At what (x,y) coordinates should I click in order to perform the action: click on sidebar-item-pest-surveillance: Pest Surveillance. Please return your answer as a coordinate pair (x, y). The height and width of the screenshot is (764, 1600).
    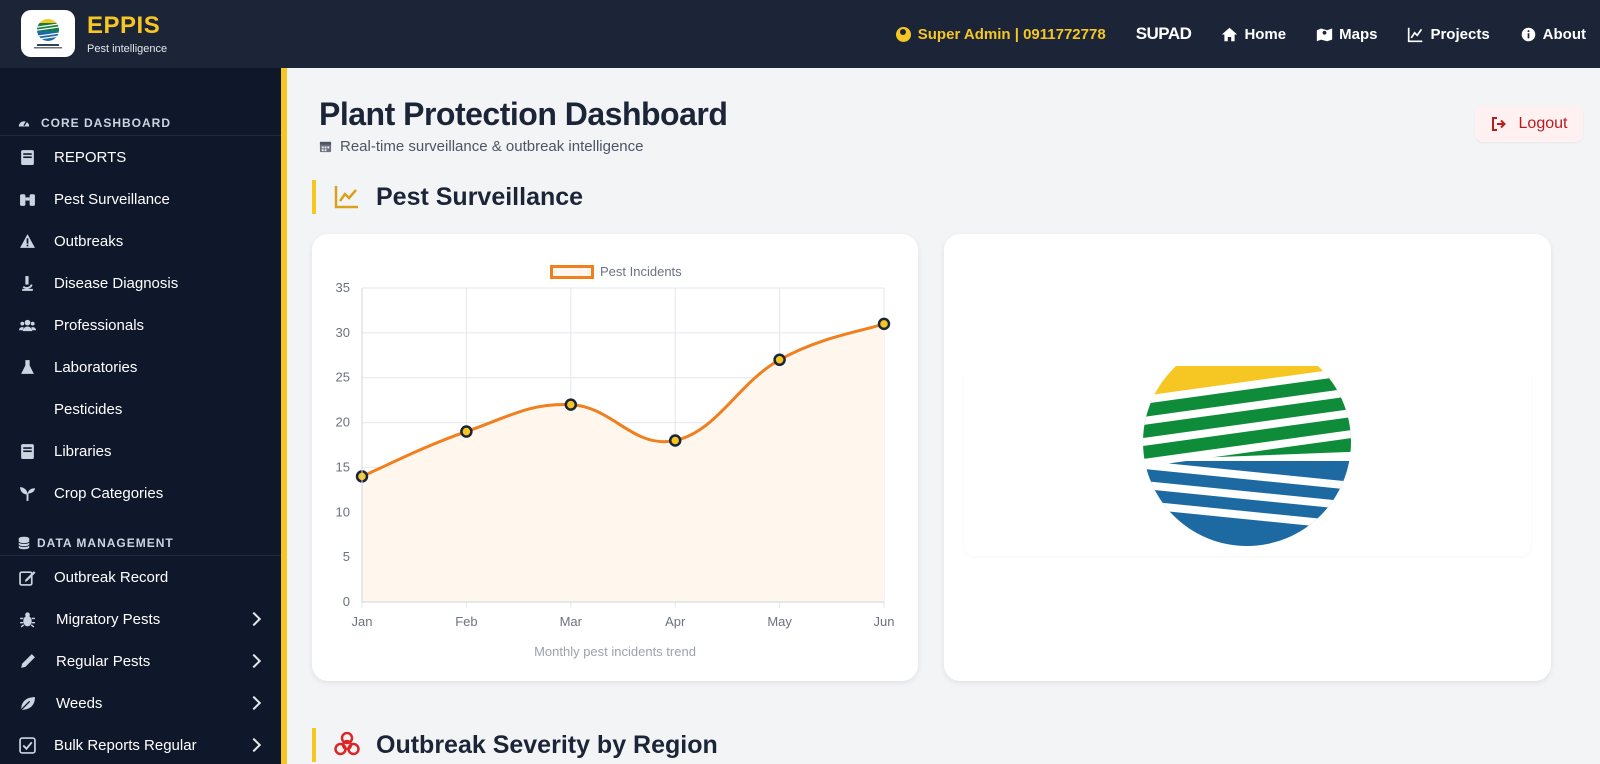
    Looking at the image, I should click on (140, 199).